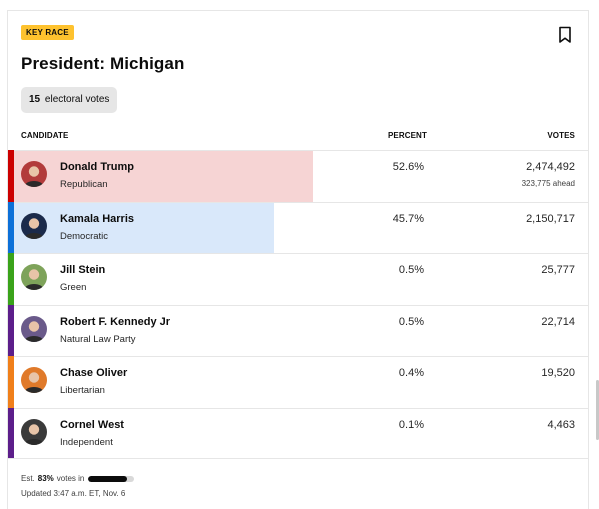 The image size is (599, 509). I want to click on candidate-name: Jill Stein, so click(83, 270).